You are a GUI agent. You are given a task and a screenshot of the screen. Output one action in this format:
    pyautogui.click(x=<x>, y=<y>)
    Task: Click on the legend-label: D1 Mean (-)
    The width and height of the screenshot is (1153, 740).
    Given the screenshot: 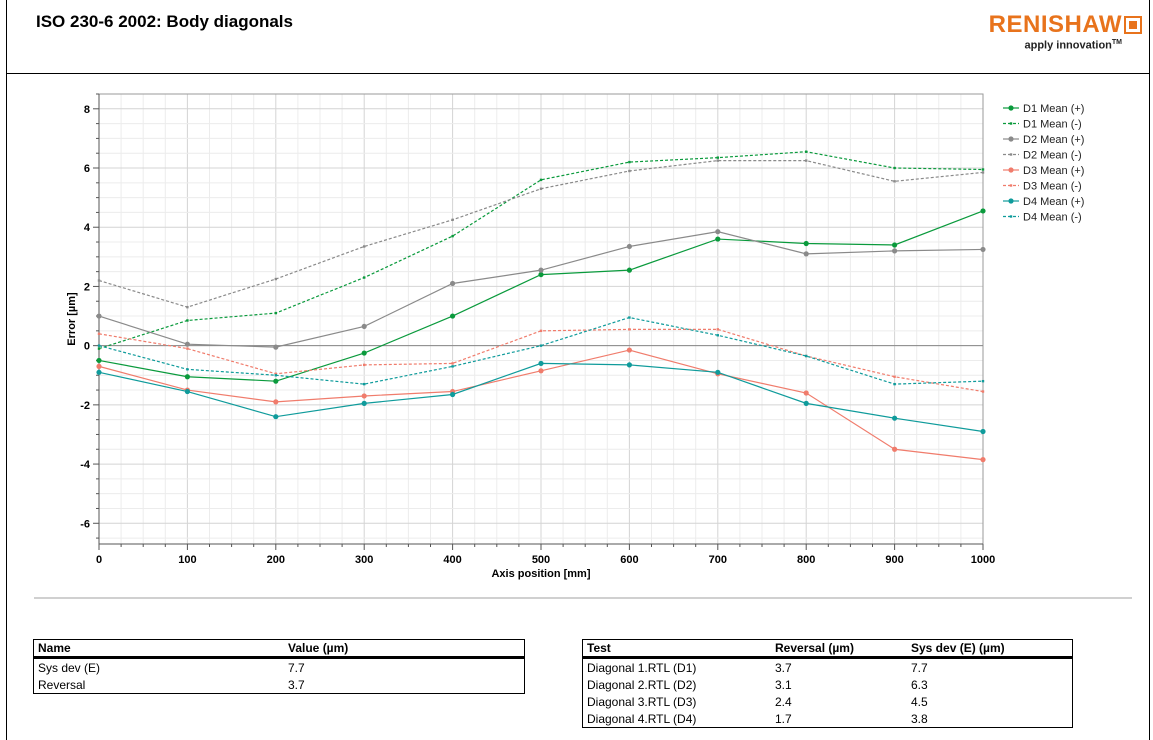 What is the action you would take?
    pyautogui.click(x=1052, y=125)
    